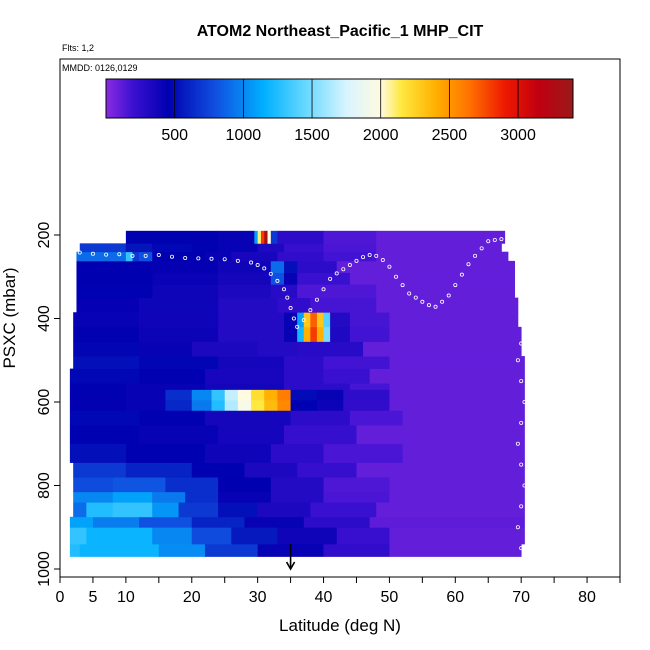 This screenshot has height=650, width=650. Describe the element at coordinates (339, 111) in the screenshot. I see `colorbar: 500 1000 1500 2000 2500 3000` at that location.